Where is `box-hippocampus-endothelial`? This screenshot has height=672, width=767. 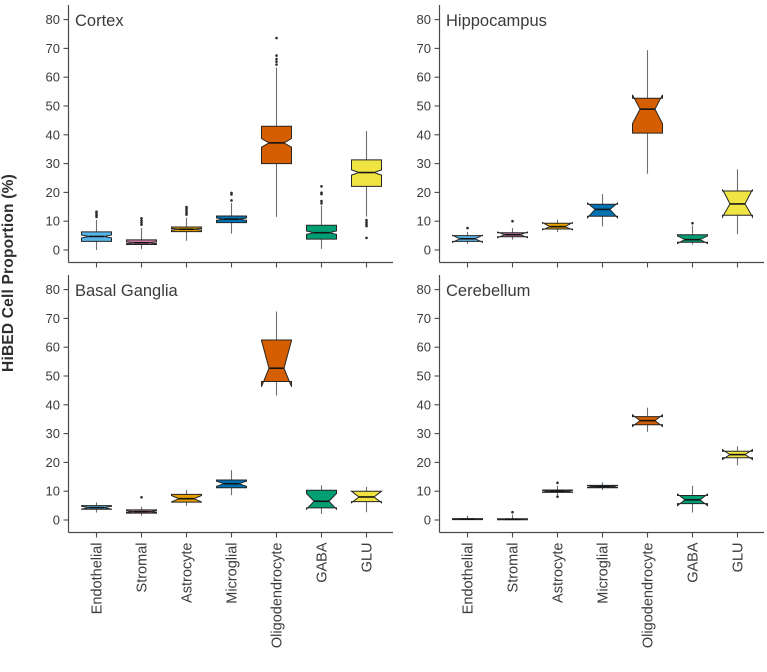 box-hippocampus-endothelial is located at coordinates (467, 235).